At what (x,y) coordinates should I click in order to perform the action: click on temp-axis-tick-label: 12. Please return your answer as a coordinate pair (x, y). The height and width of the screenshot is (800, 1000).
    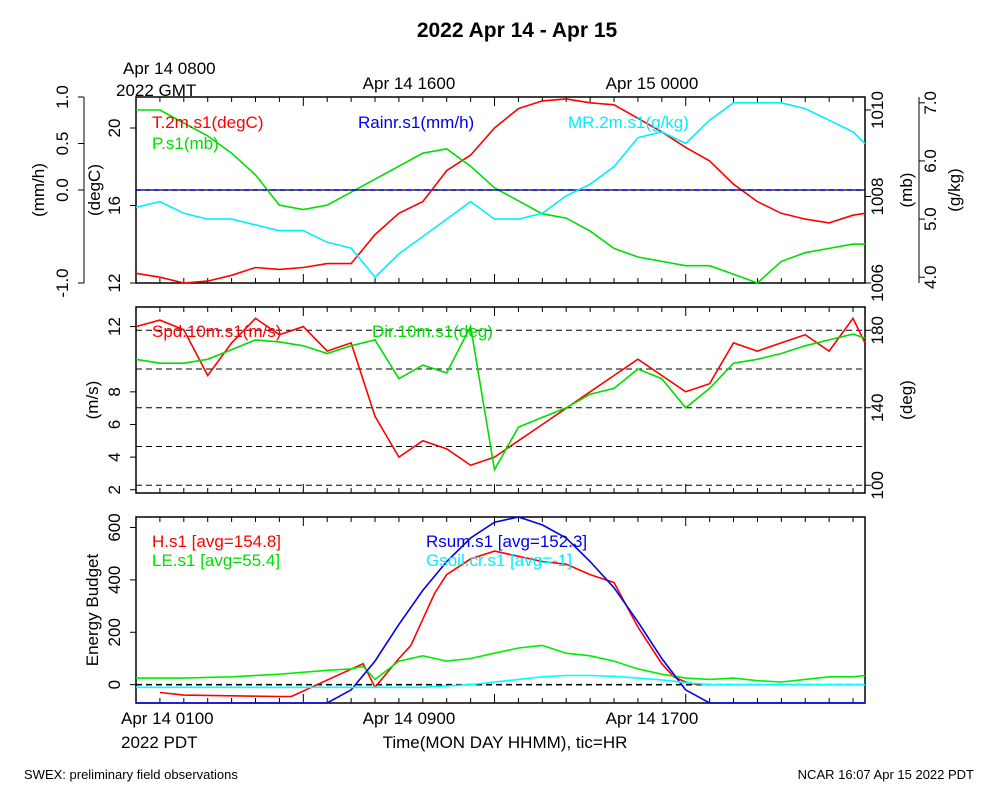
    Looking at the image, I should click on (114, 283).